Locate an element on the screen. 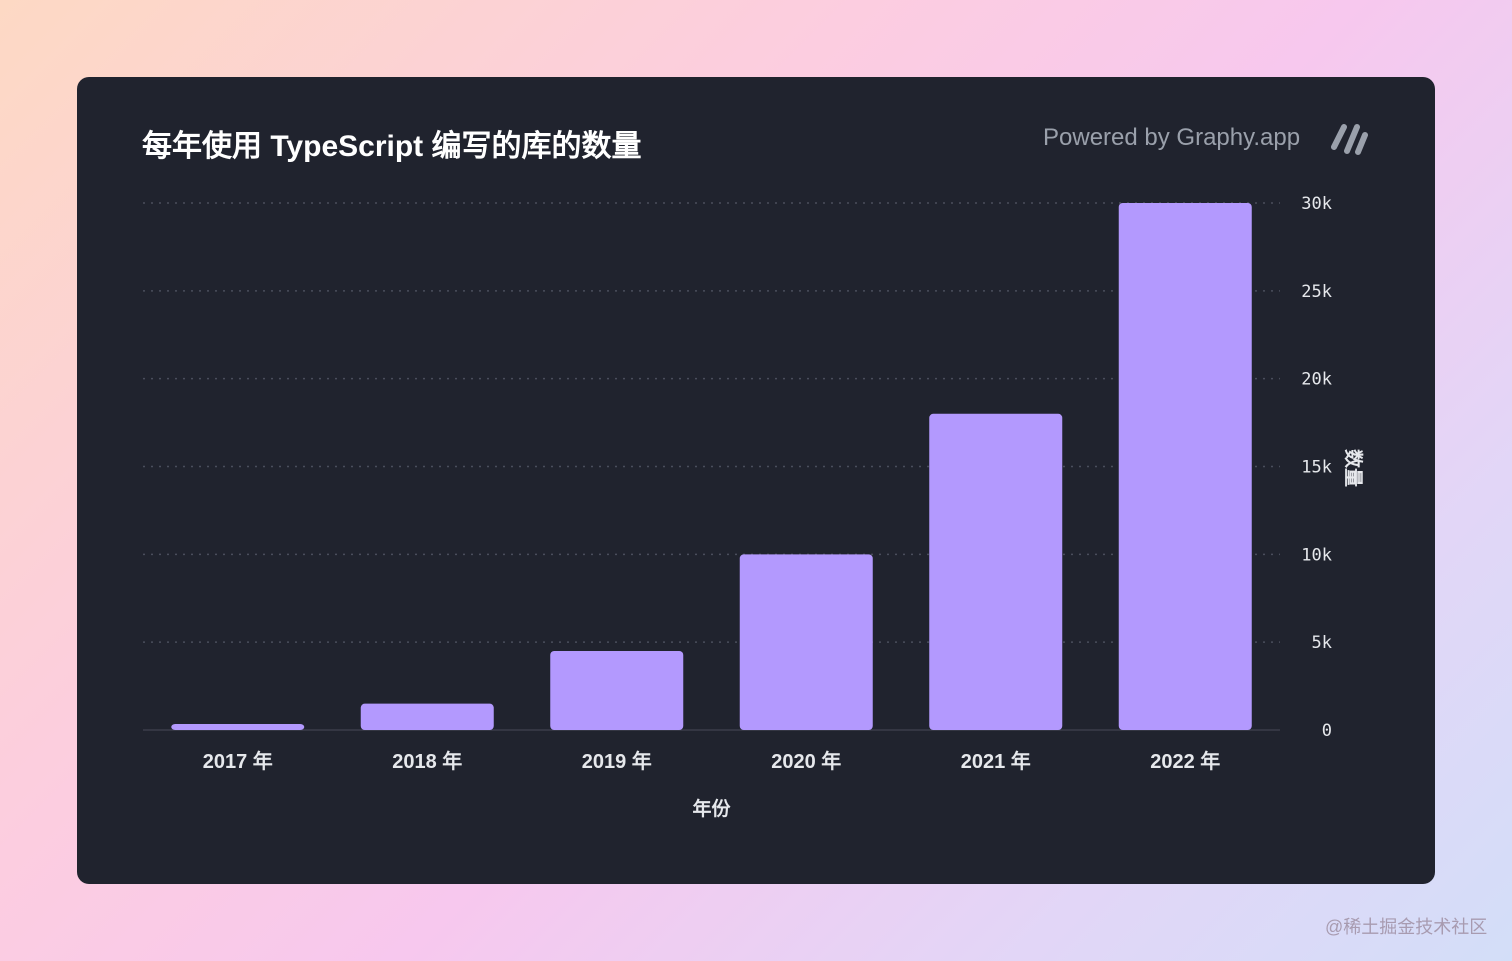 This screenshot has height=961, width=1512. x-tick-label: 2018 年 is located at coordinates (427, 761).